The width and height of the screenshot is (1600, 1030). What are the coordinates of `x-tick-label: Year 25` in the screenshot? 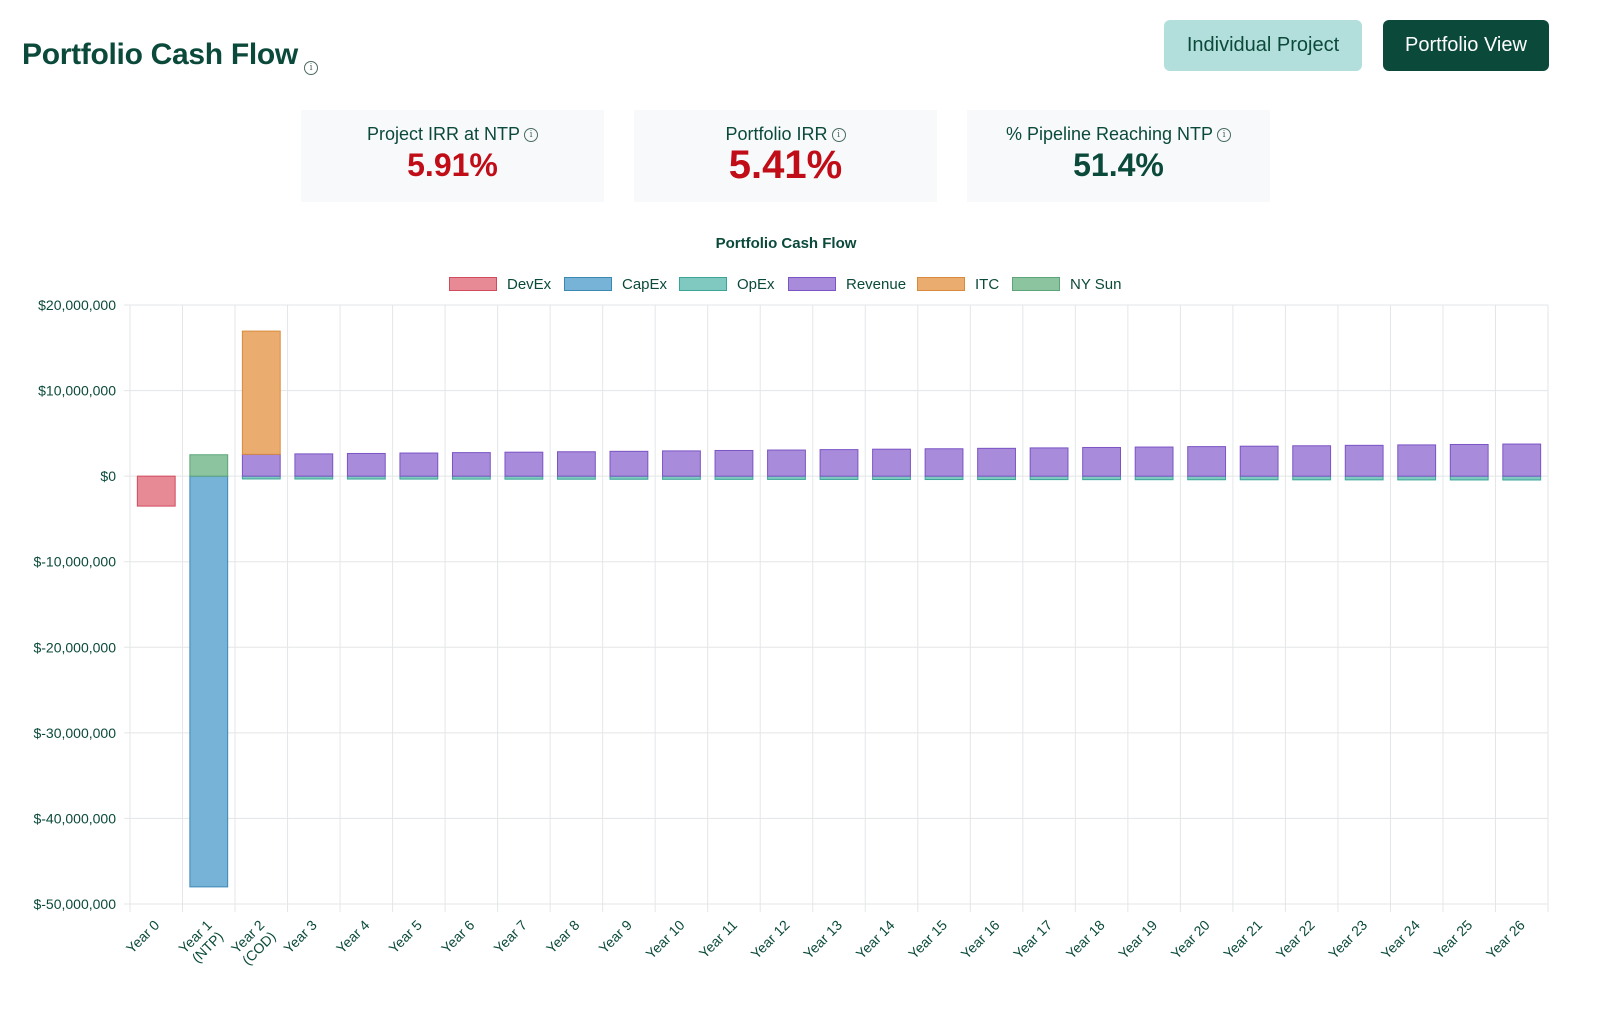 It's located at (1452, 939).